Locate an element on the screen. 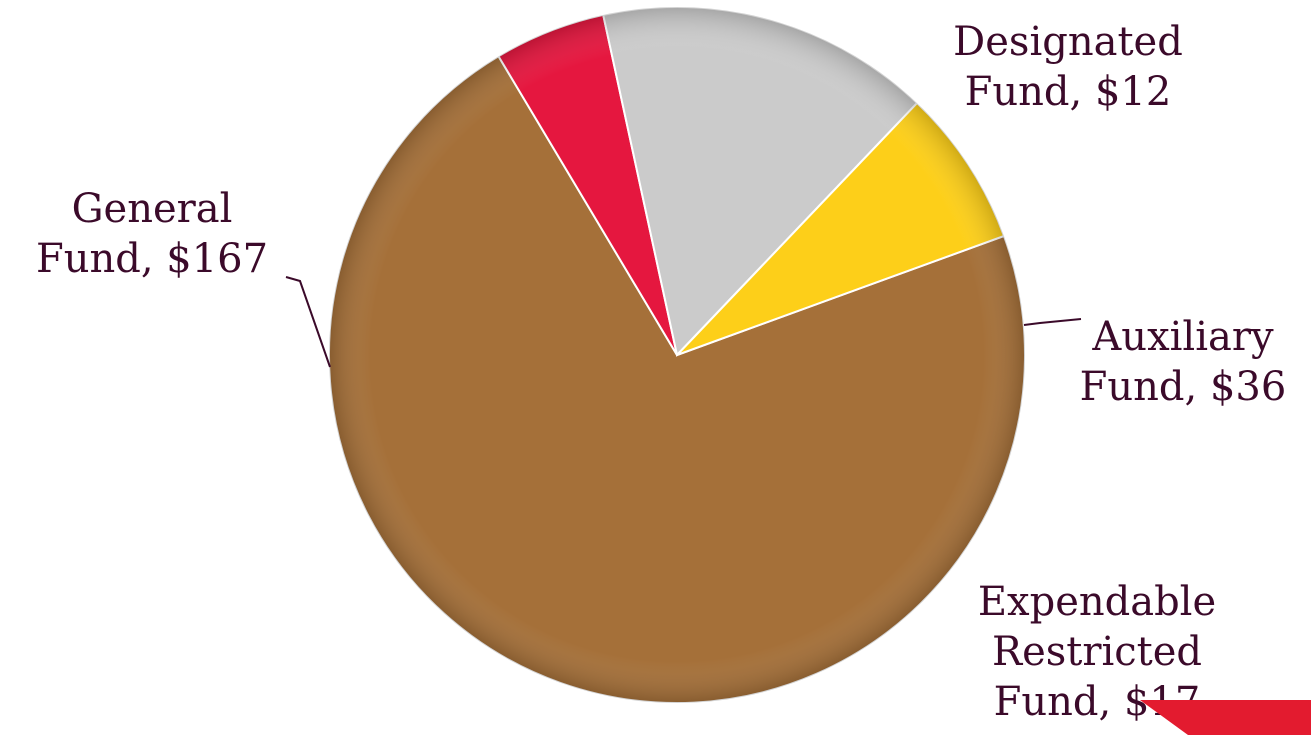 This screenshot has height=735, width=1311. data-label-general-fund: General Fund, $167 is located at coordinates (152, 234).